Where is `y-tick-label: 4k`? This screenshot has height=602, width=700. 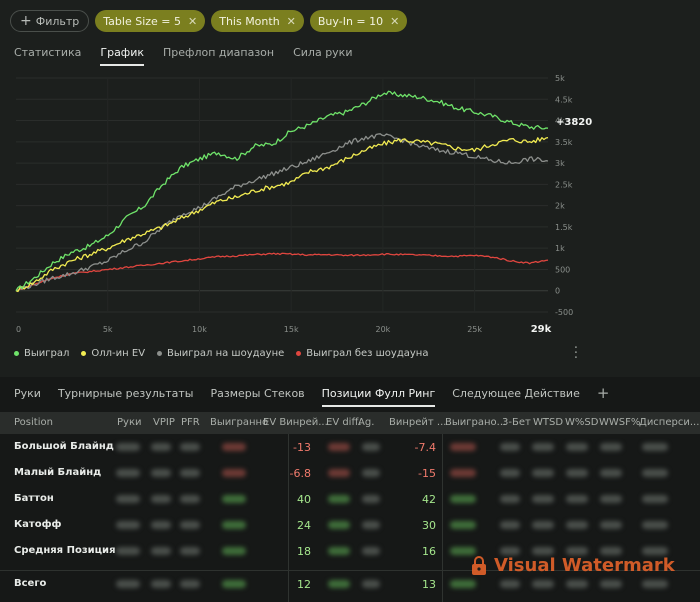
y-tick-label: 4k is located at coordinates (560, 121).